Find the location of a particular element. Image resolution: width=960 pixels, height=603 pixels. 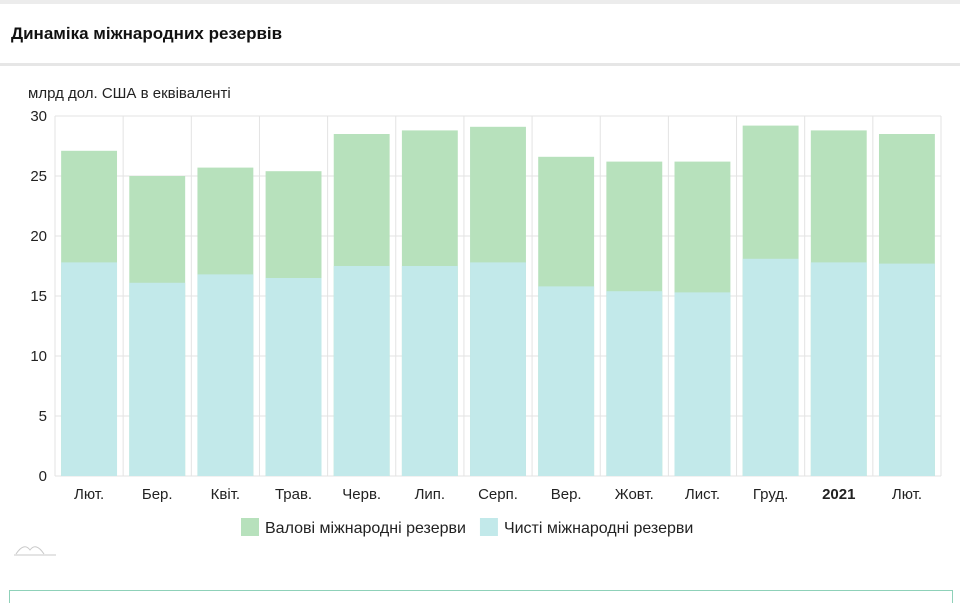

x-tick-label: Груд. is located at coordinates (770, 494).